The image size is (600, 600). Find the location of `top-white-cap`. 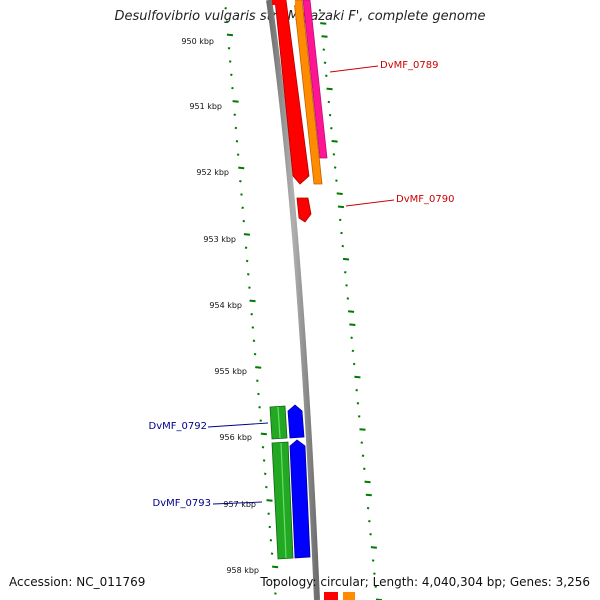

top-white-cap is located at coordinates (291, 2).